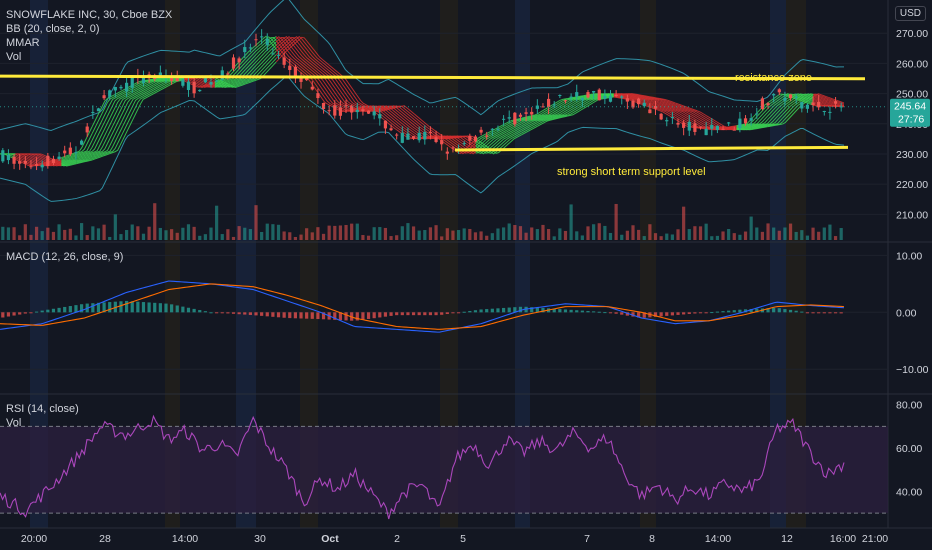  Describe the element at coordinates (463, 539) in the screenshot. I see `time-tick-label: 5` at that location.